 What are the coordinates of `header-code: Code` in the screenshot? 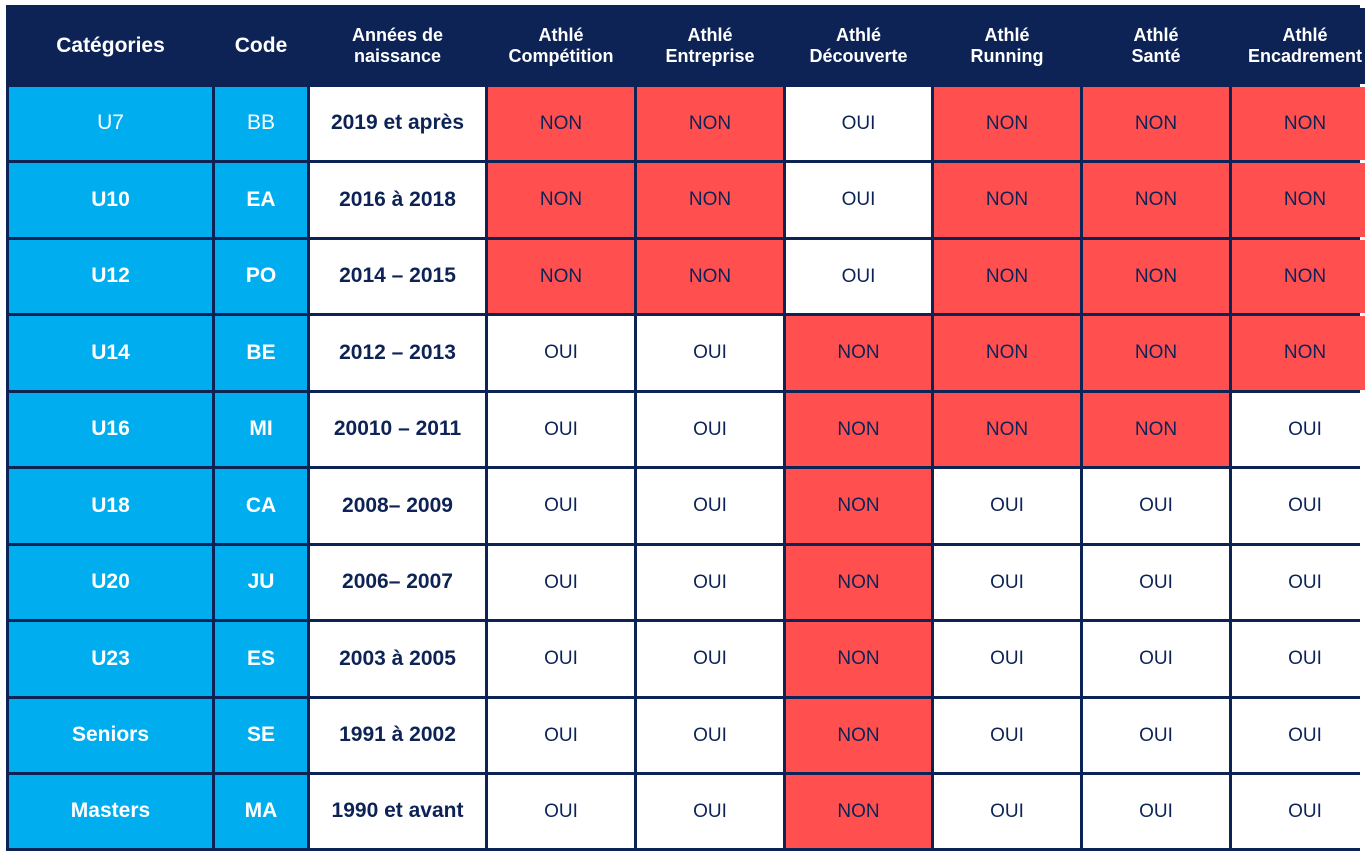 It's located at (261, 46).